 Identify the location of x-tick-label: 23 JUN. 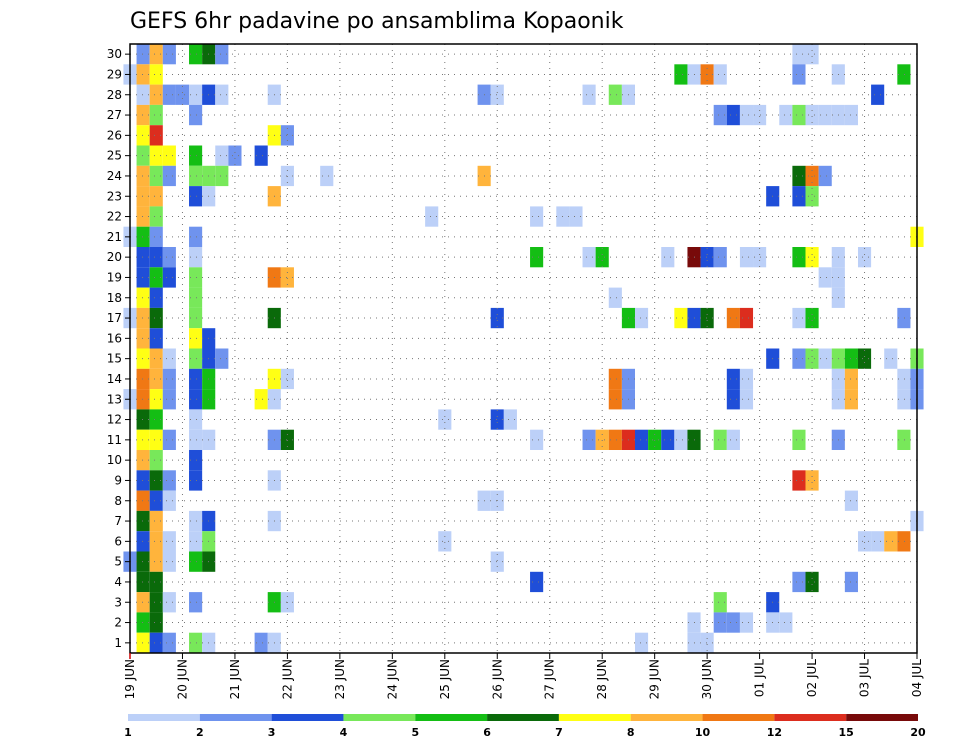
(340, 679).